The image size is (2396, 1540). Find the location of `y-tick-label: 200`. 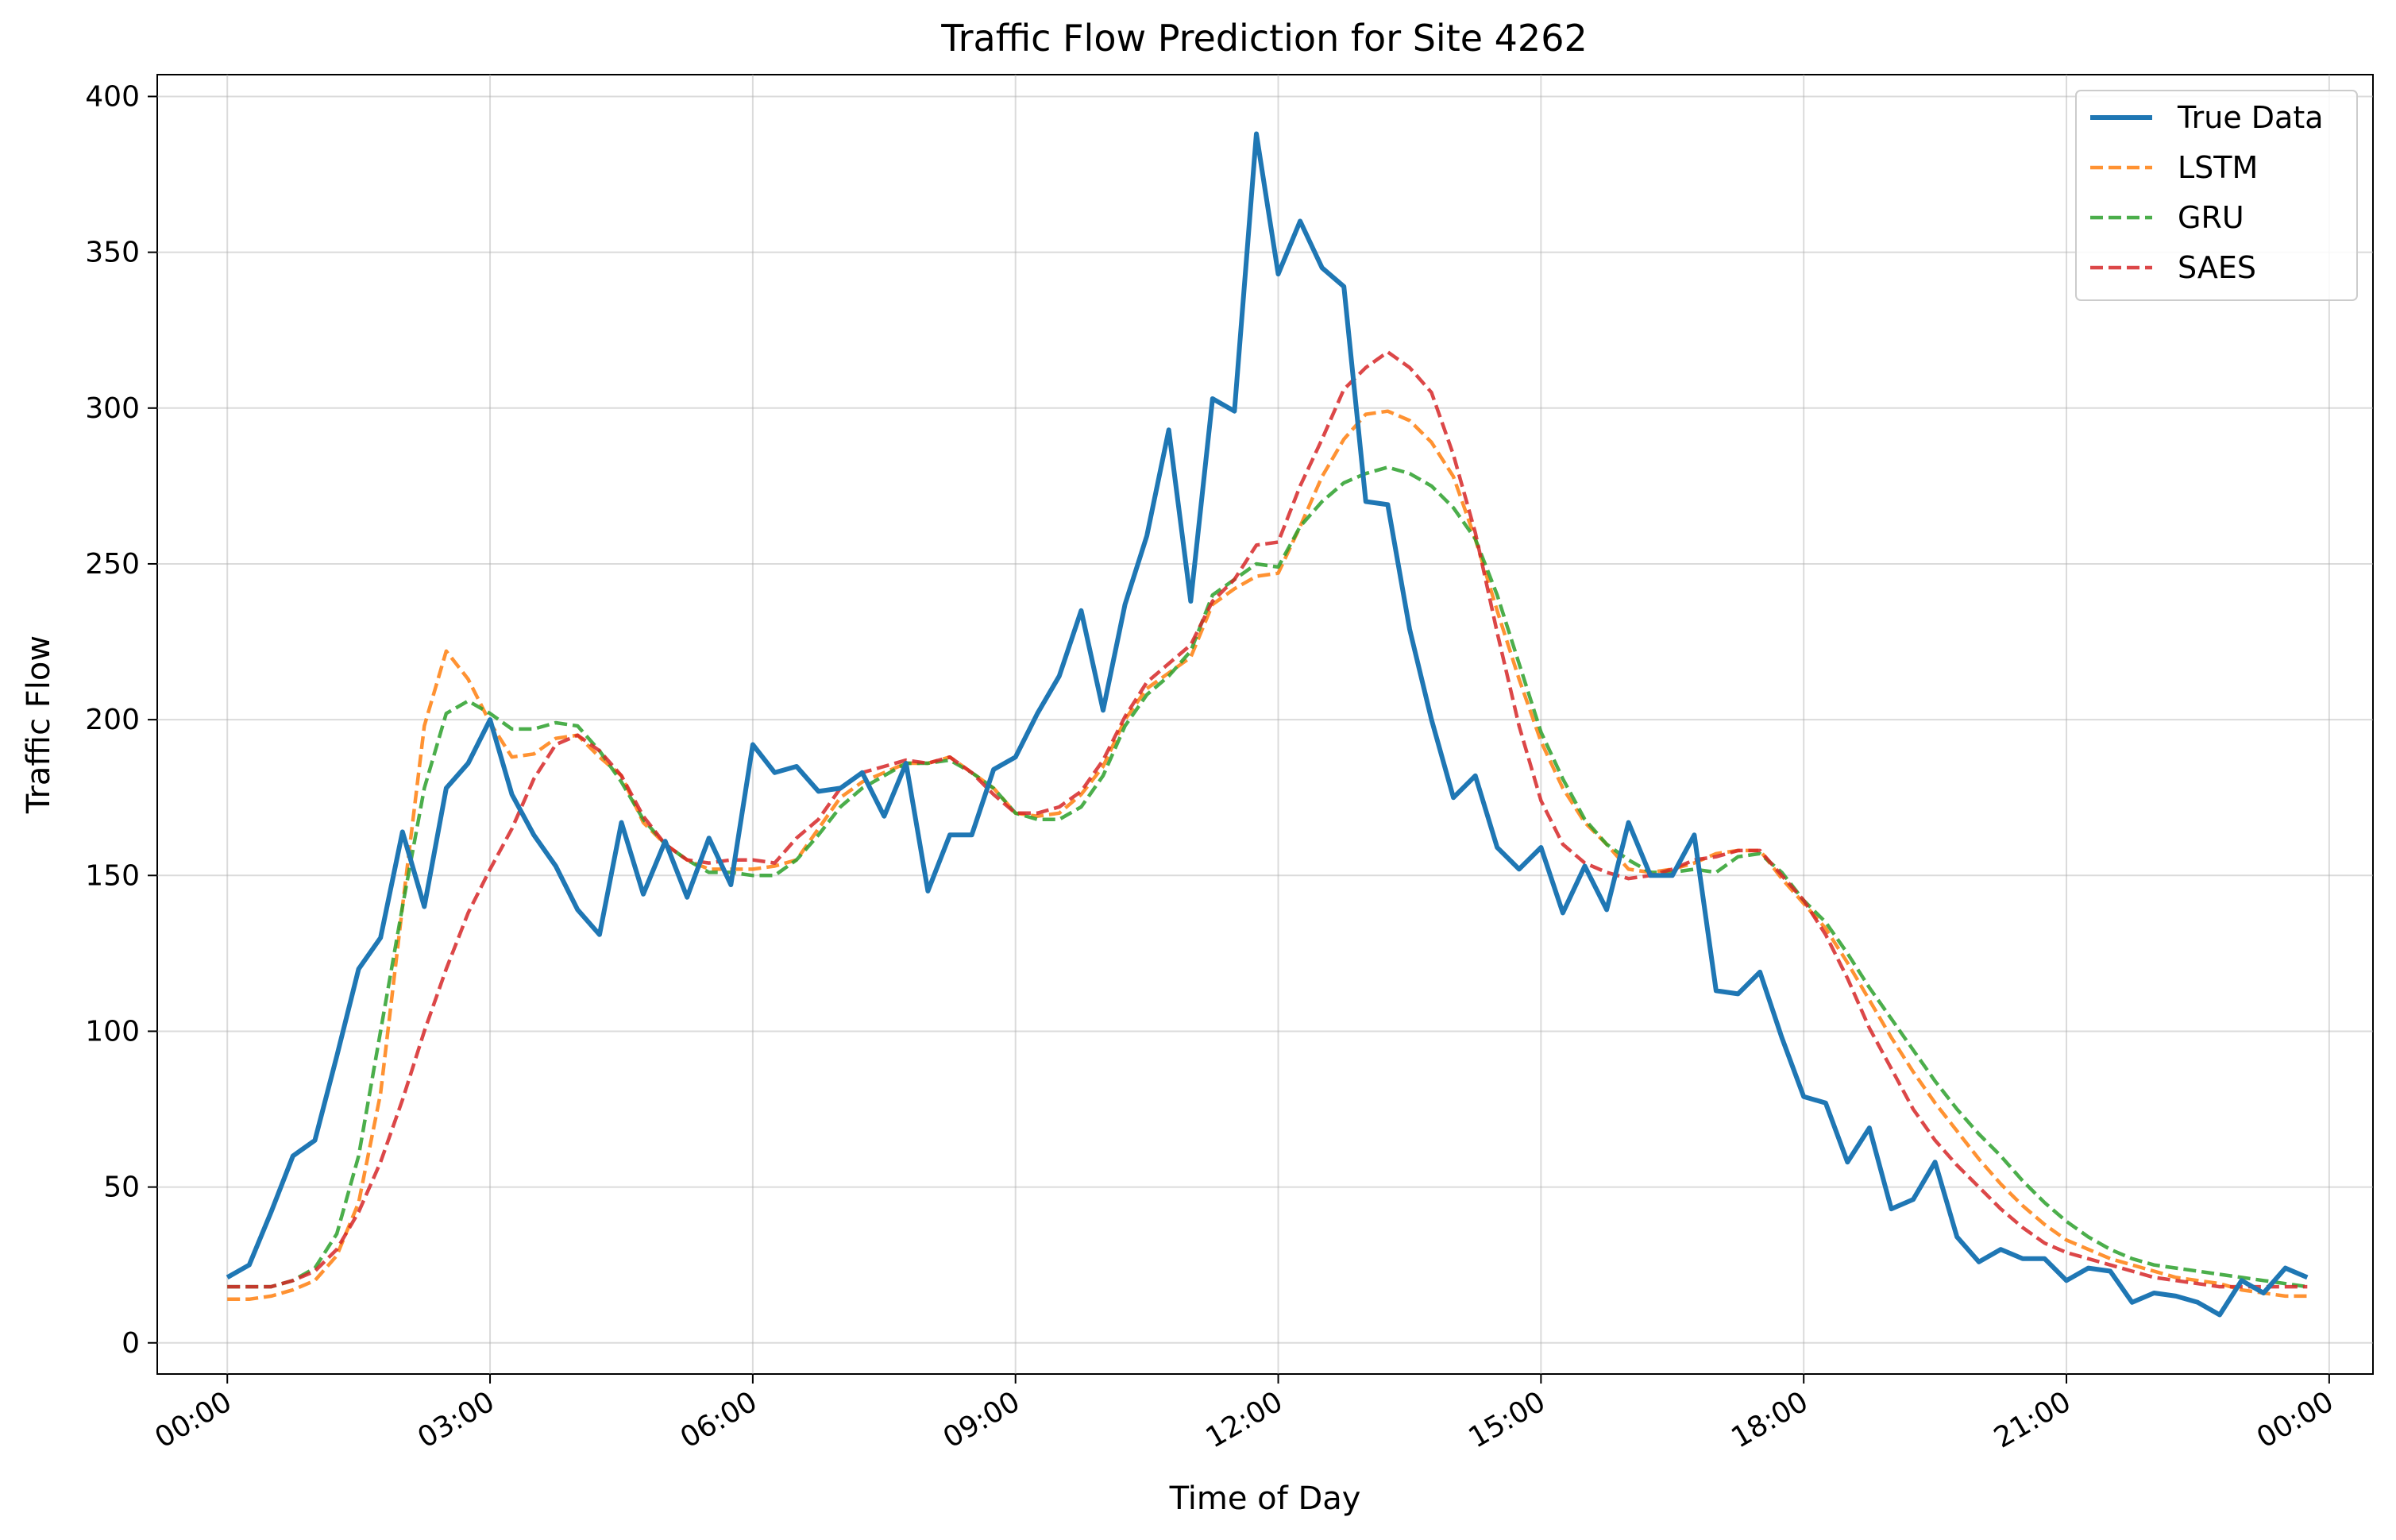

y-tick-label: 200 is located at coordinates (112, 720).